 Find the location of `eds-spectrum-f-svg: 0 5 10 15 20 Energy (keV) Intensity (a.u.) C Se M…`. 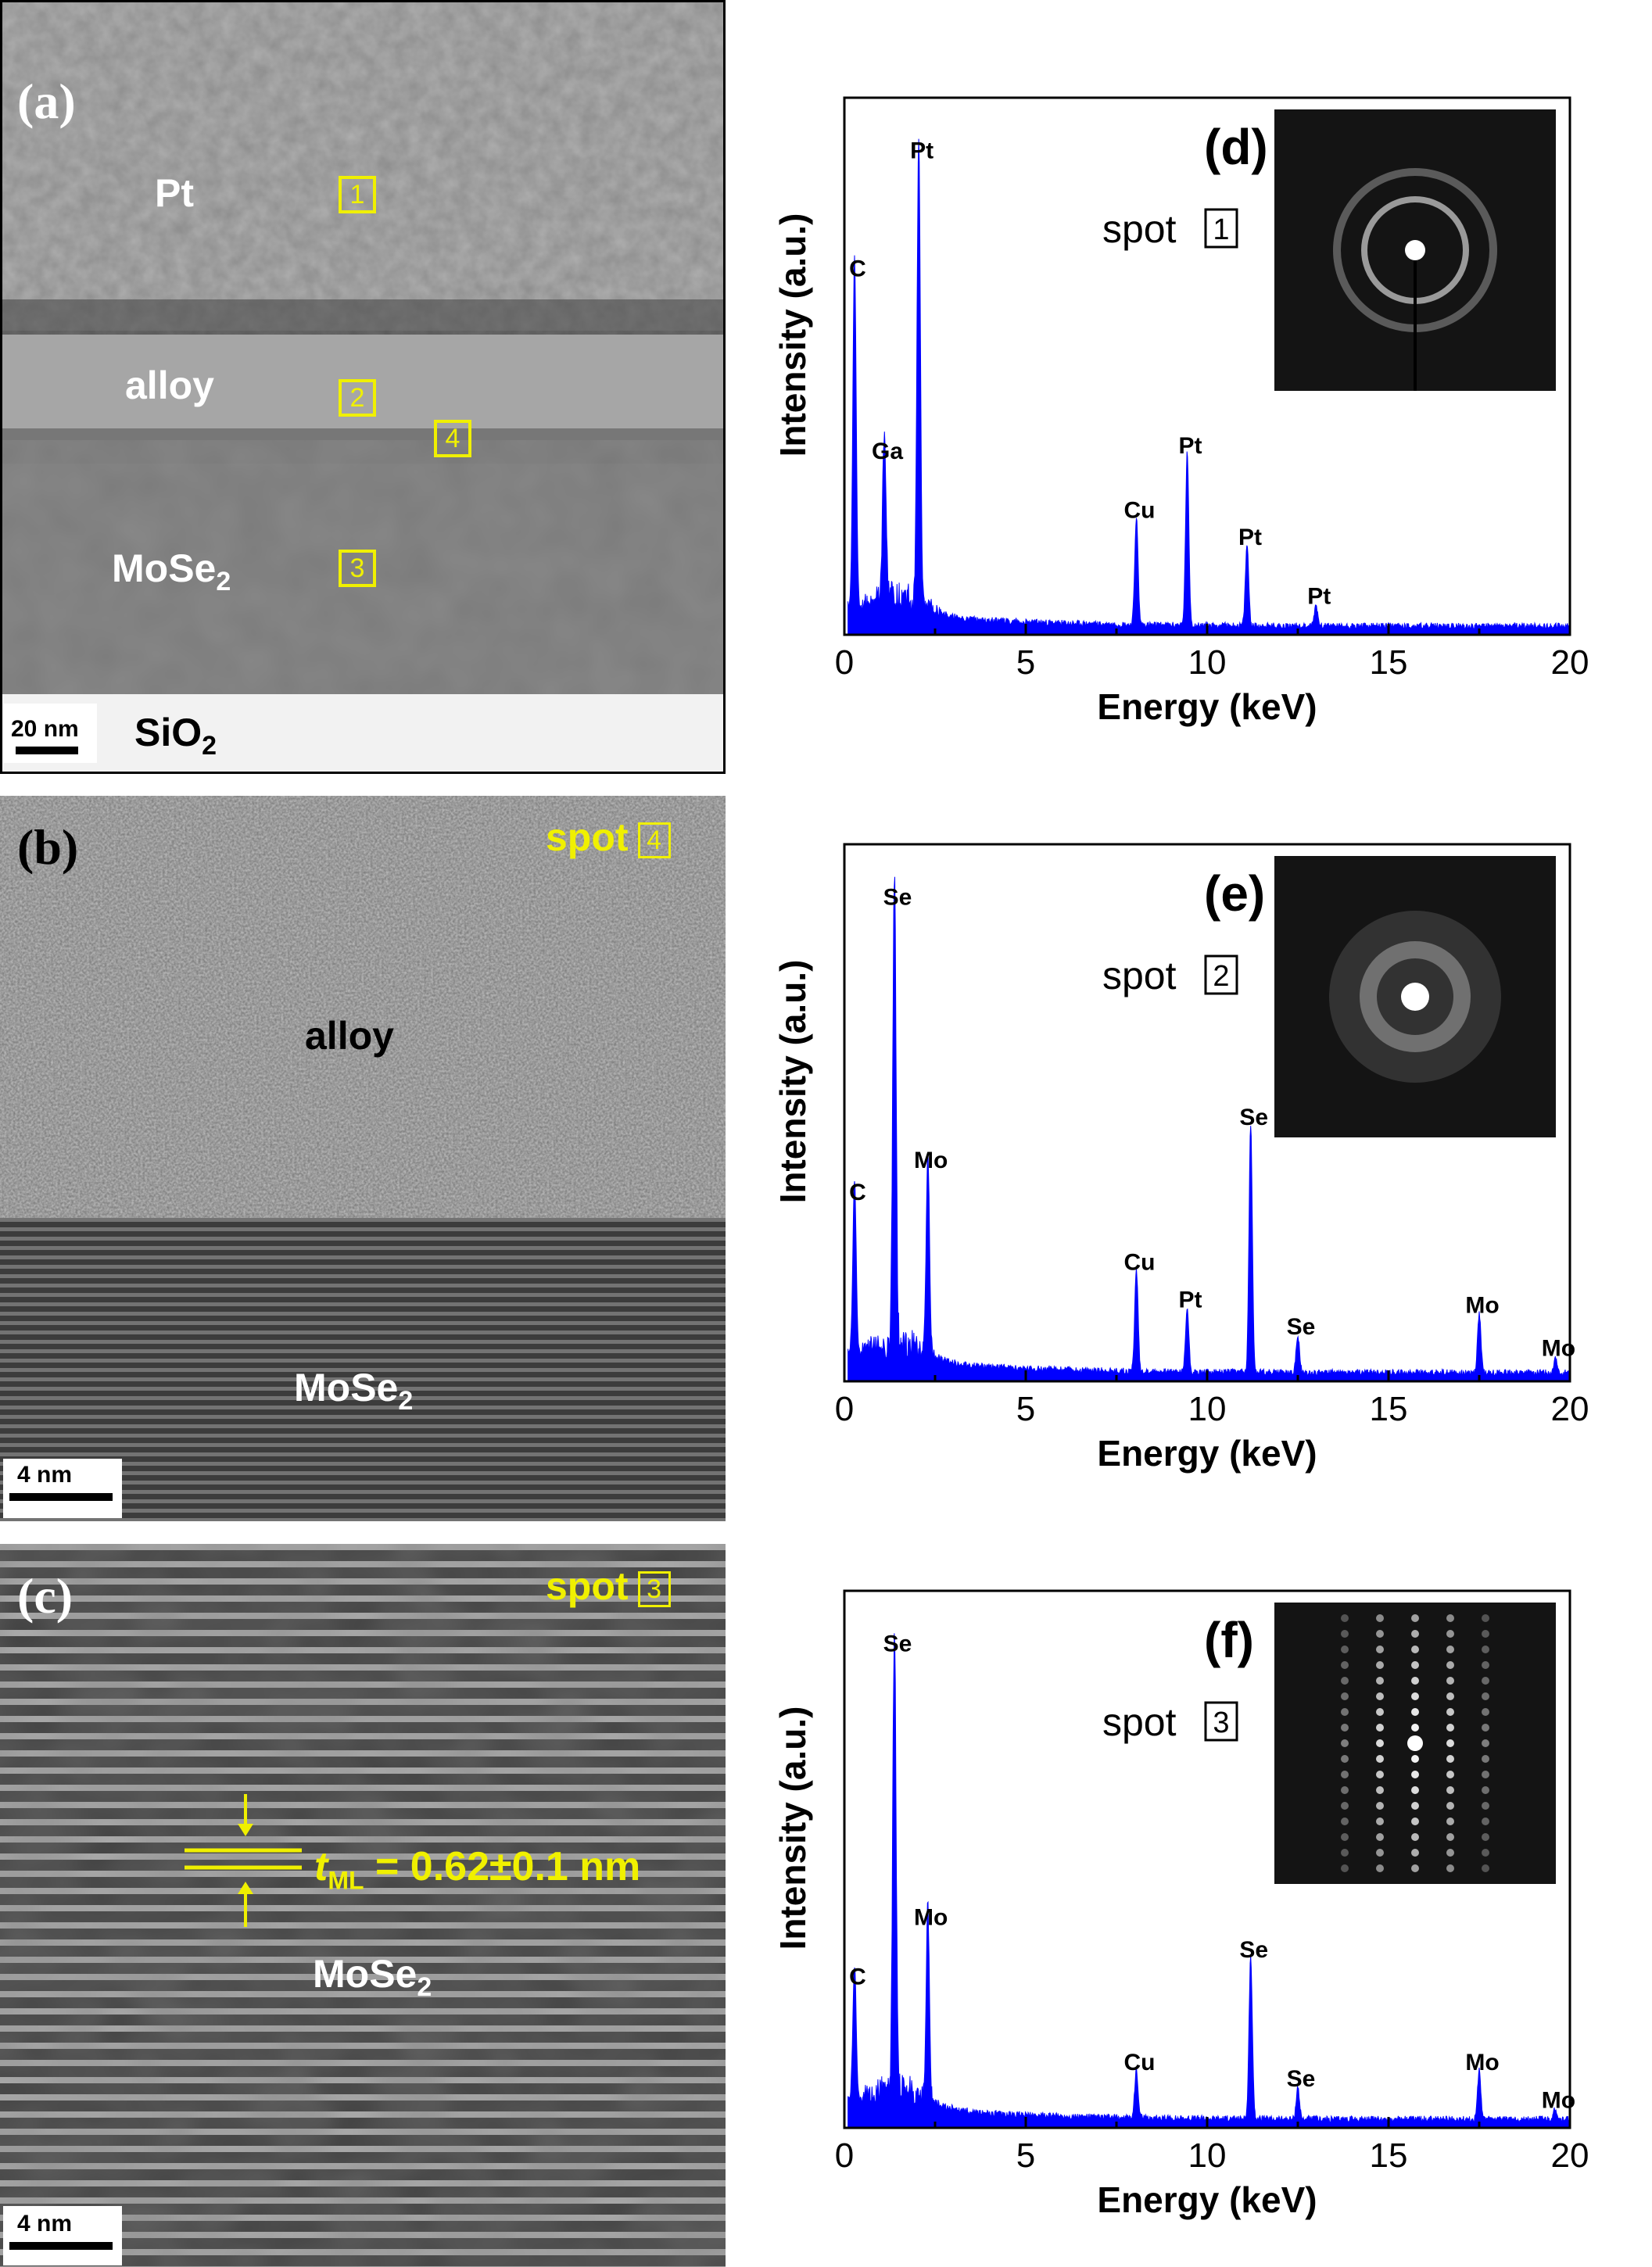

eds-spectrum-f-svg: 0 5 10 15 20 Energy (keV) Intensity (a.u.) C Se M… is located at coordinates (1180, 1905).